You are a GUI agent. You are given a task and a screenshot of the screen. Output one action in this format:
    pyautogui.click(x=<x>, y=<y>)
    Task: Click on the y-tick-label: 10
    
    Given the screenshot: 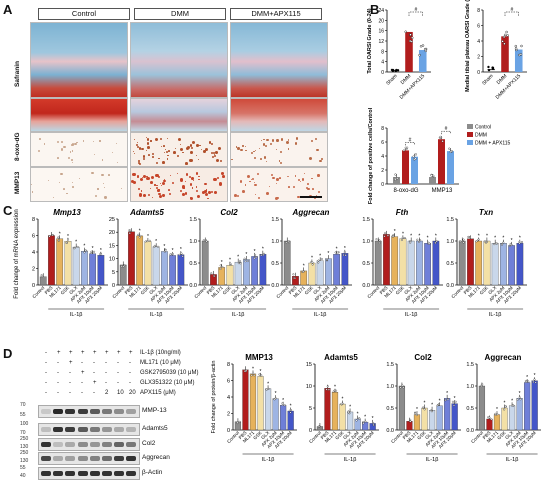 What is the action you would take?
    pyautogui.click(x=112, y=260)
    